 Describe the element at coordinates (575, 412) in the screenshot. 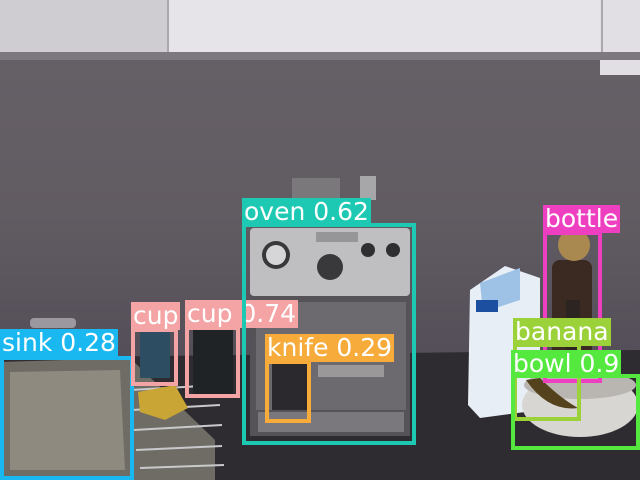

I see `bowl-box` at that location.